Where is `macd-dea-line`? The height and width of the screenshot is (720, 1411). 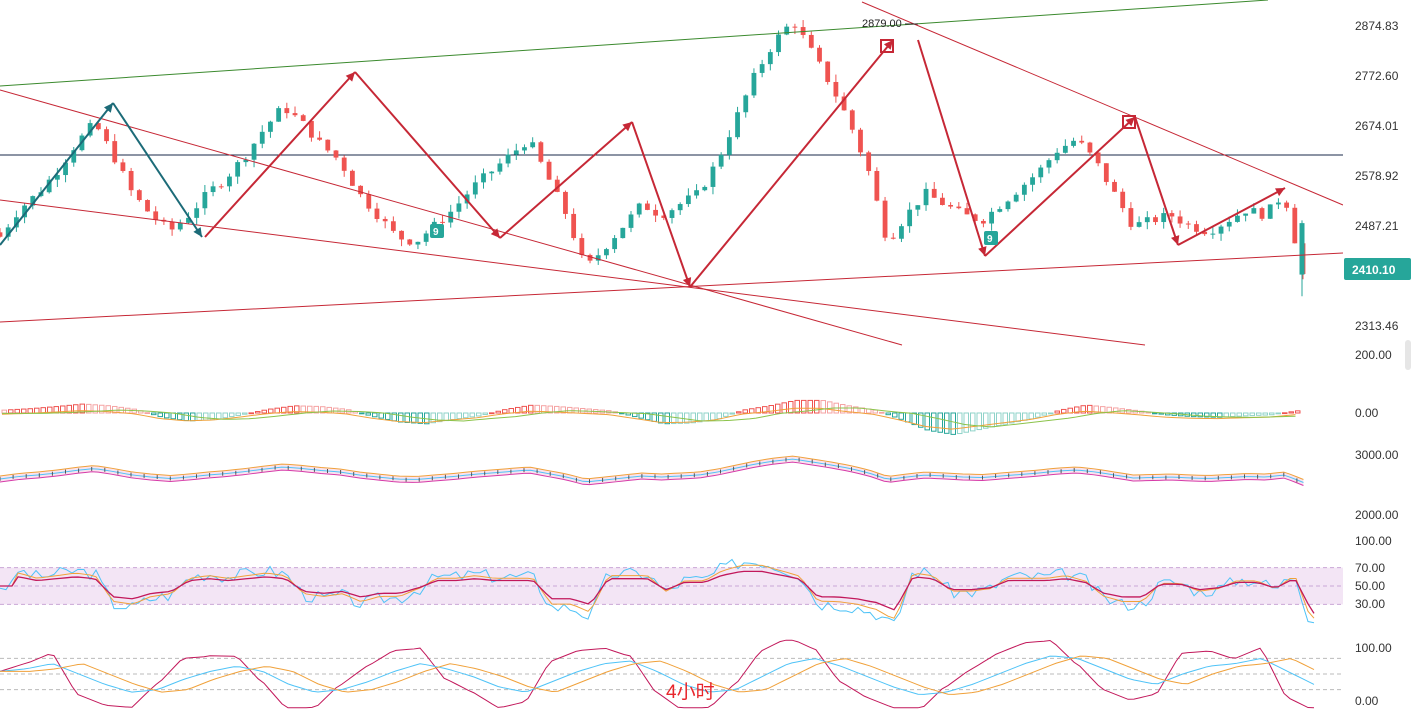 macd-dea-line is located at coordinates (649, 417).